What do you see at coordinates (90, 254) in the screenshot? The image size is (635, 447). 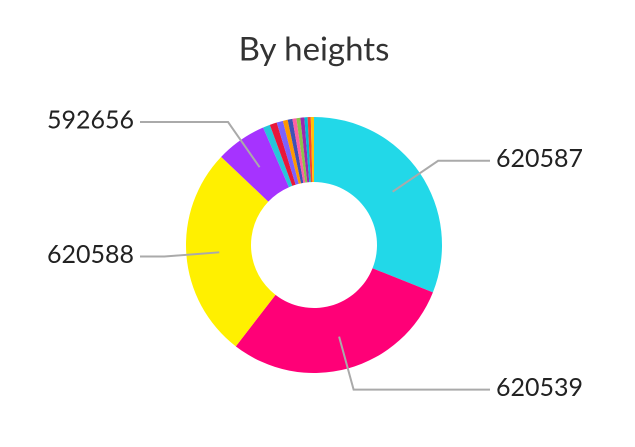 I see `slice-label: 620588` at bounding box center [90, 254].